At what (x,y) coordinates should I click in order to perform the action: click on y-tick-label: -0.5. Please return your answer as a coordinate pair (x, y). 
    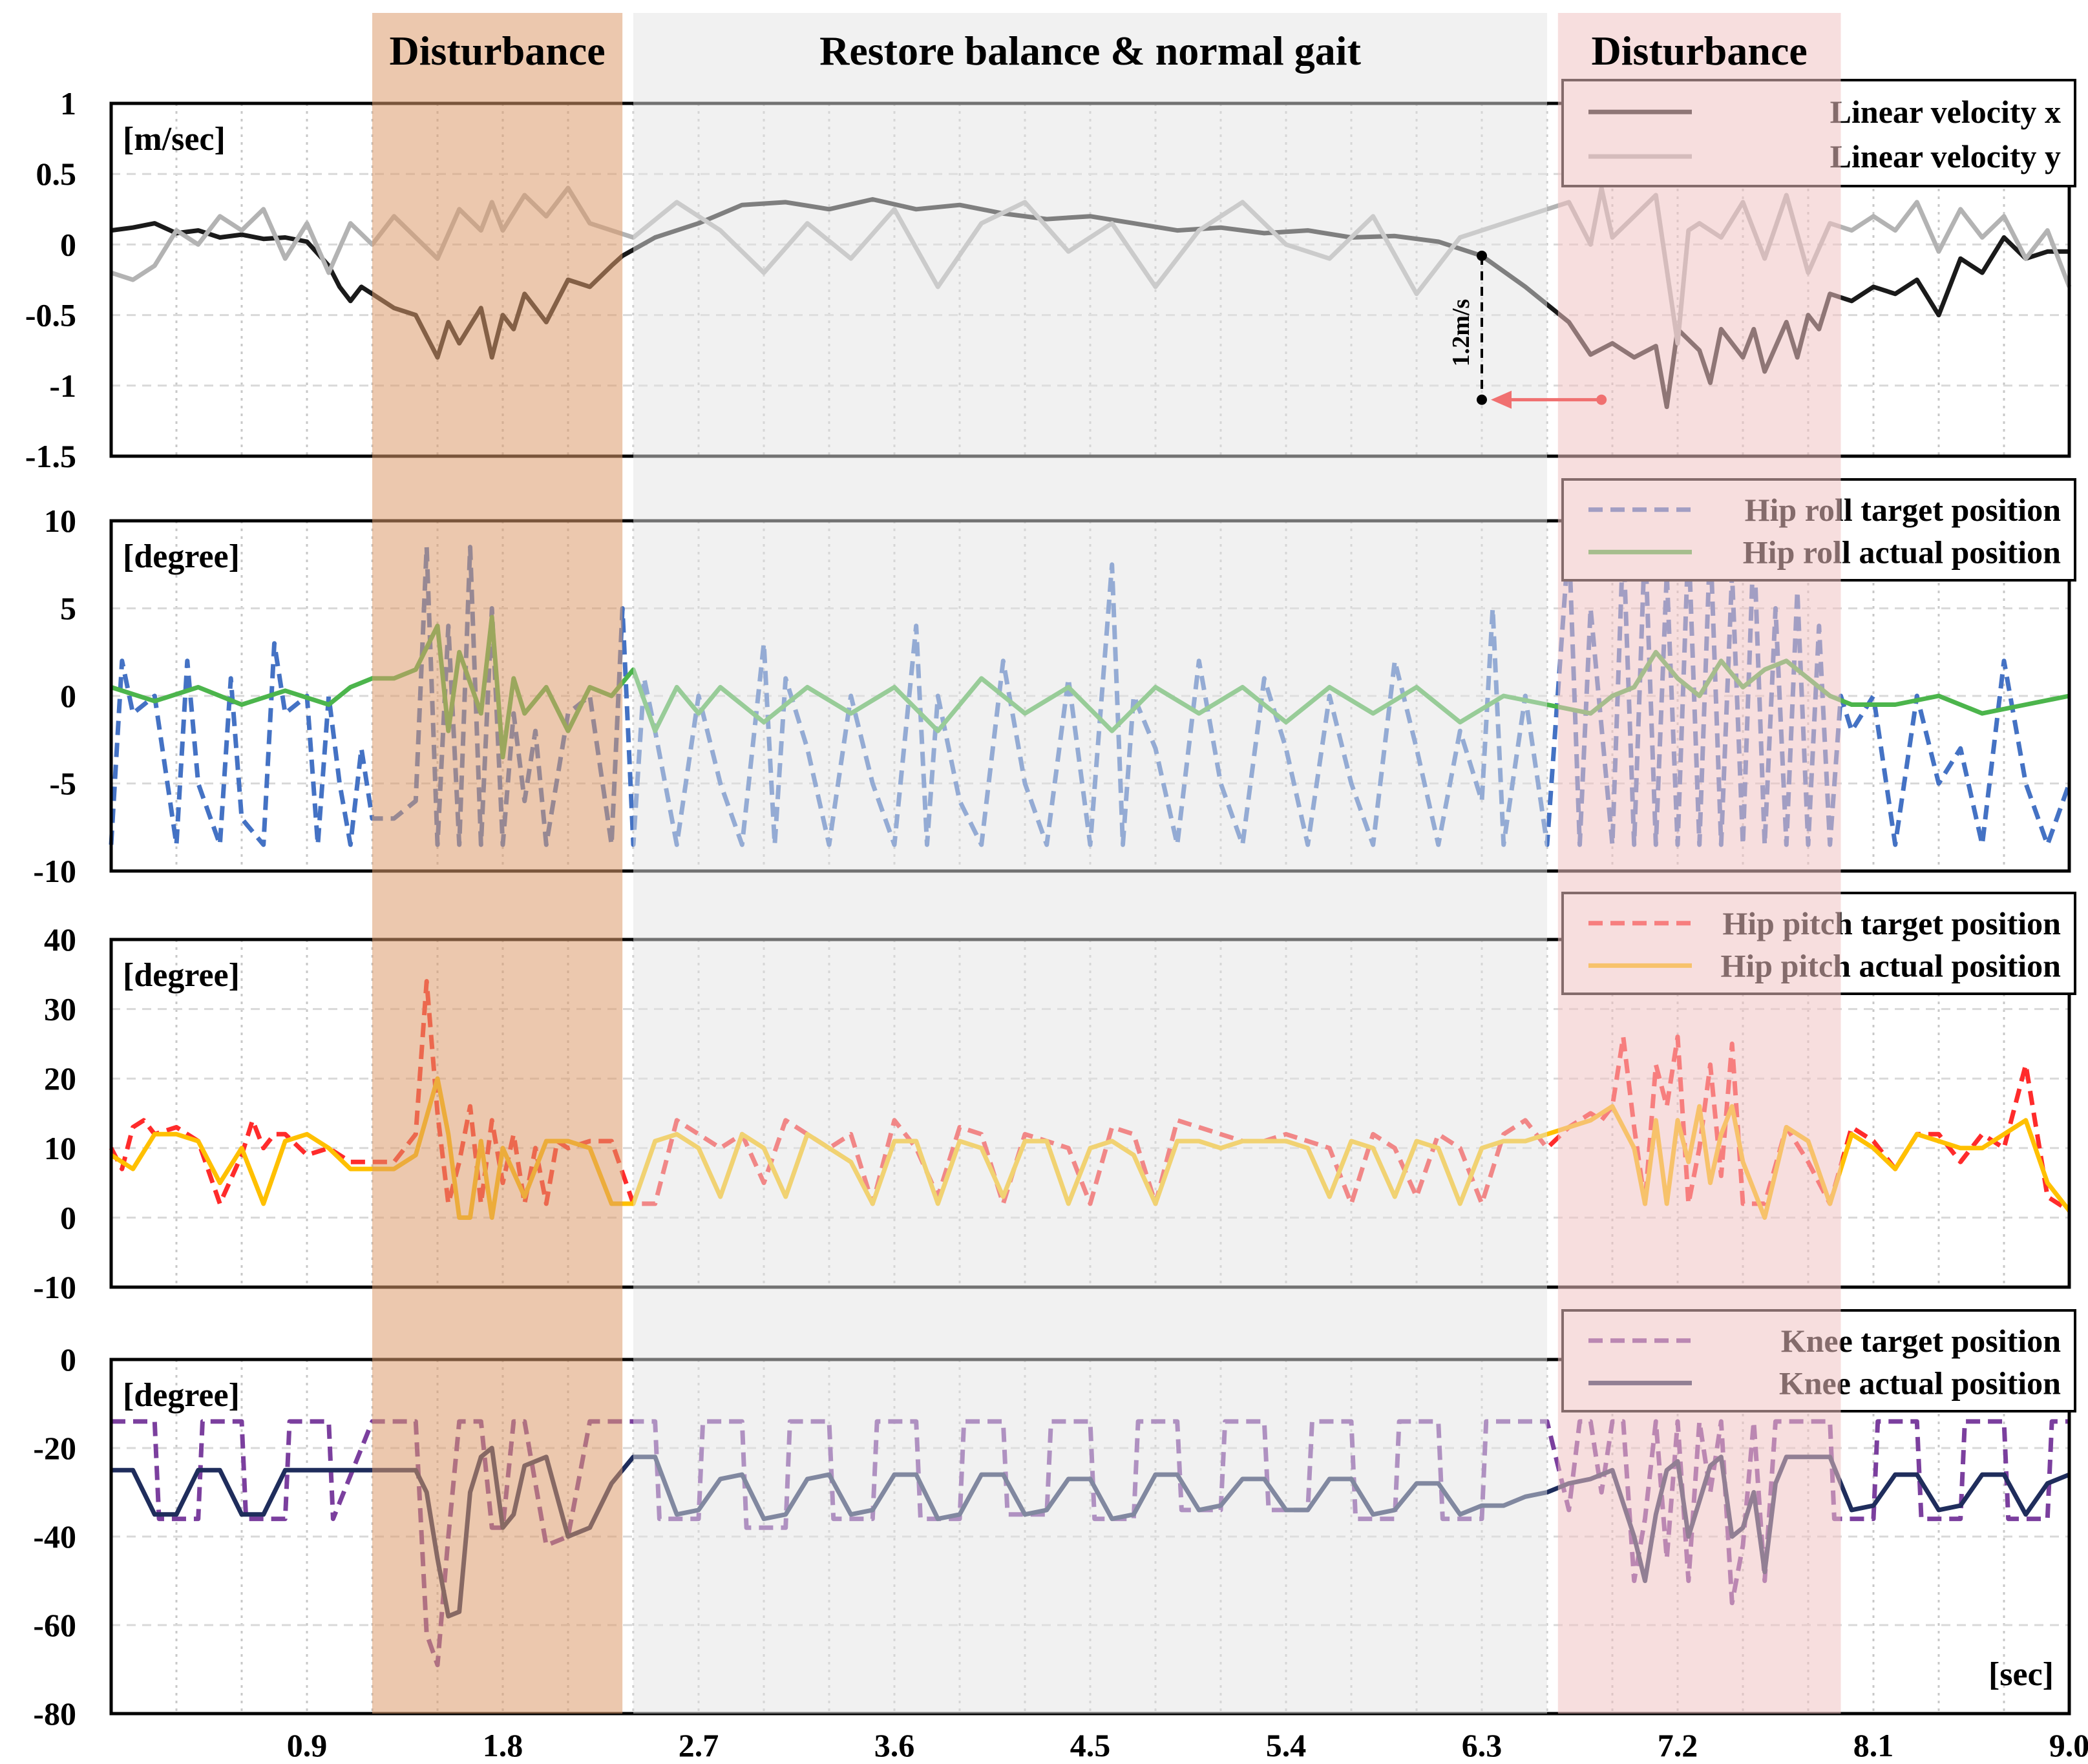
    Looking at the image, I should click on (50, 315).